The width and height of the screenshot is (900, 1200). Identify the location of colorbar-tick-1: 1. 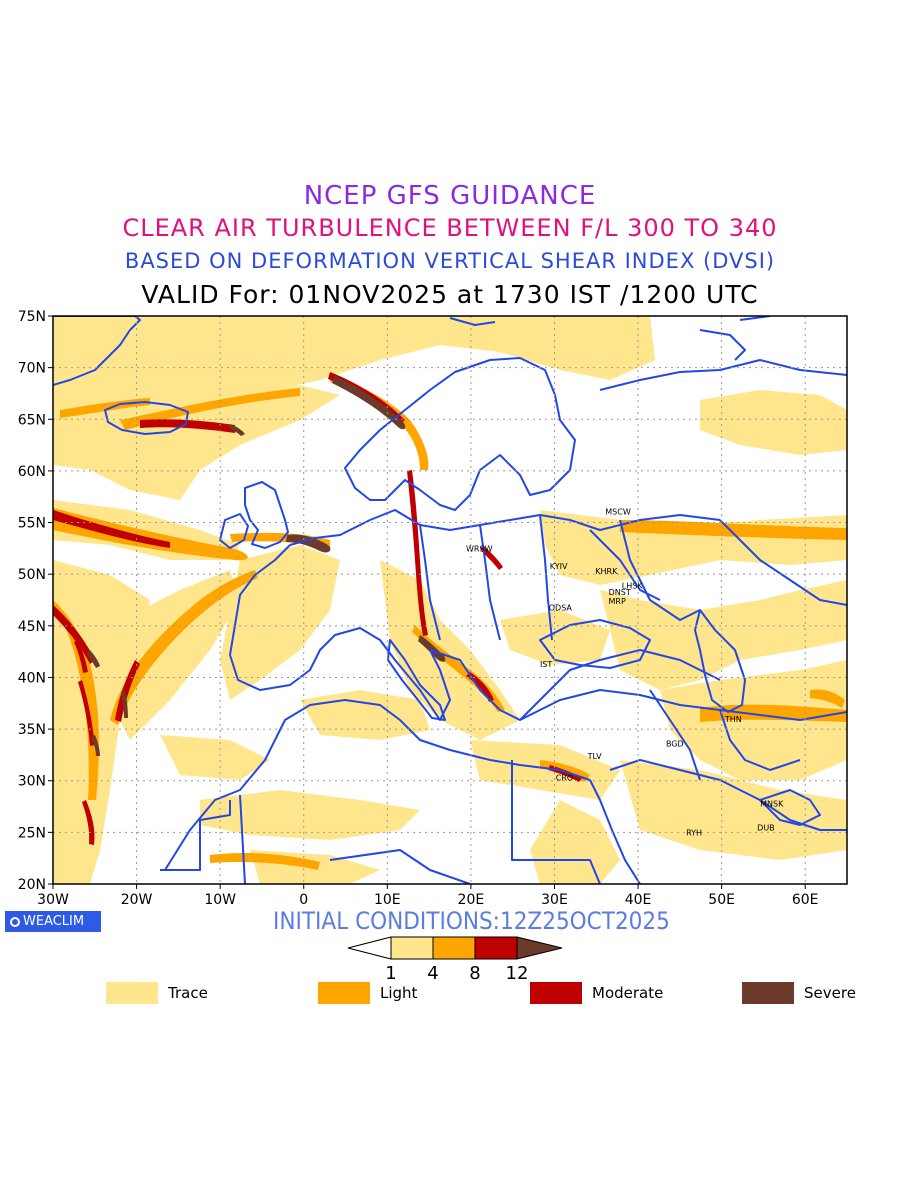
(390, 971).